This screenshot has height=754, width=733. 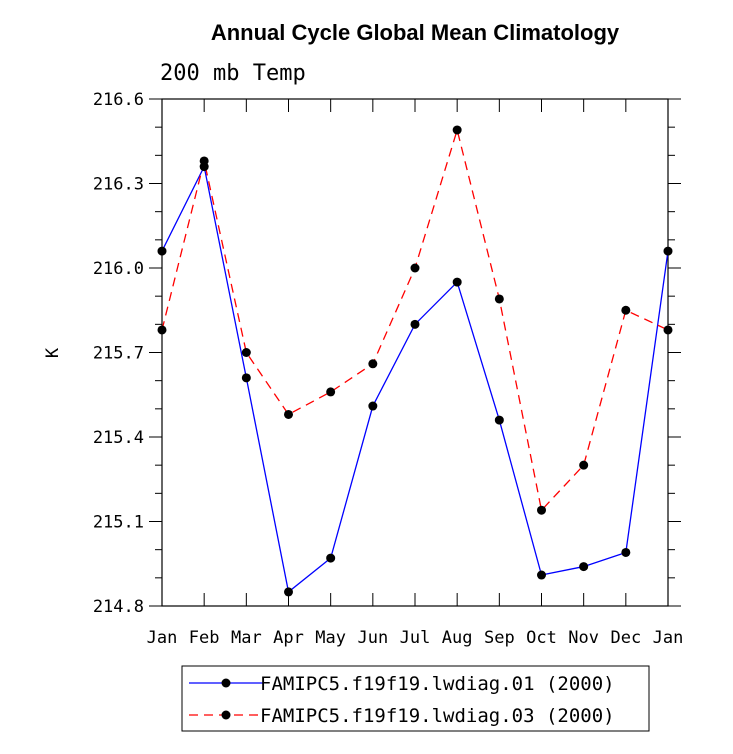 What do you see at coordinates (415, 32) in the screenshot?
I see `chart-title: Annual Cycle Global Mean Climatology` at bounding box center [415, 32].